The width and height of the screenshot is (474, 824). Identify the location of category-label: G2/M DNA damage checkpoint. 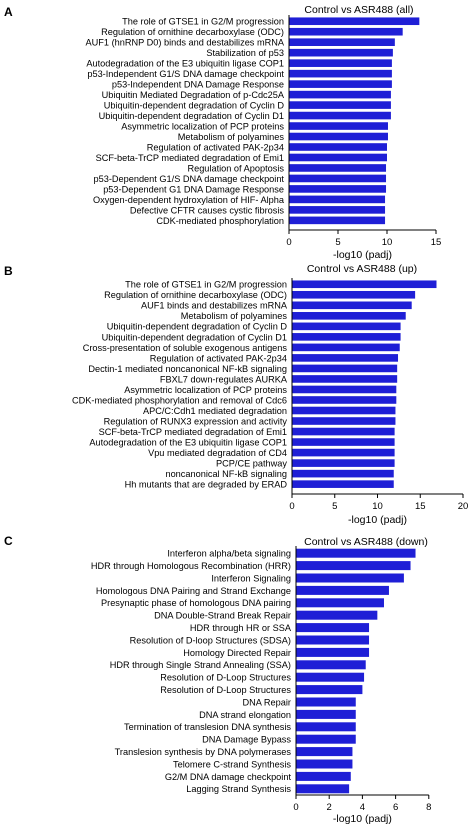
(228, 777).